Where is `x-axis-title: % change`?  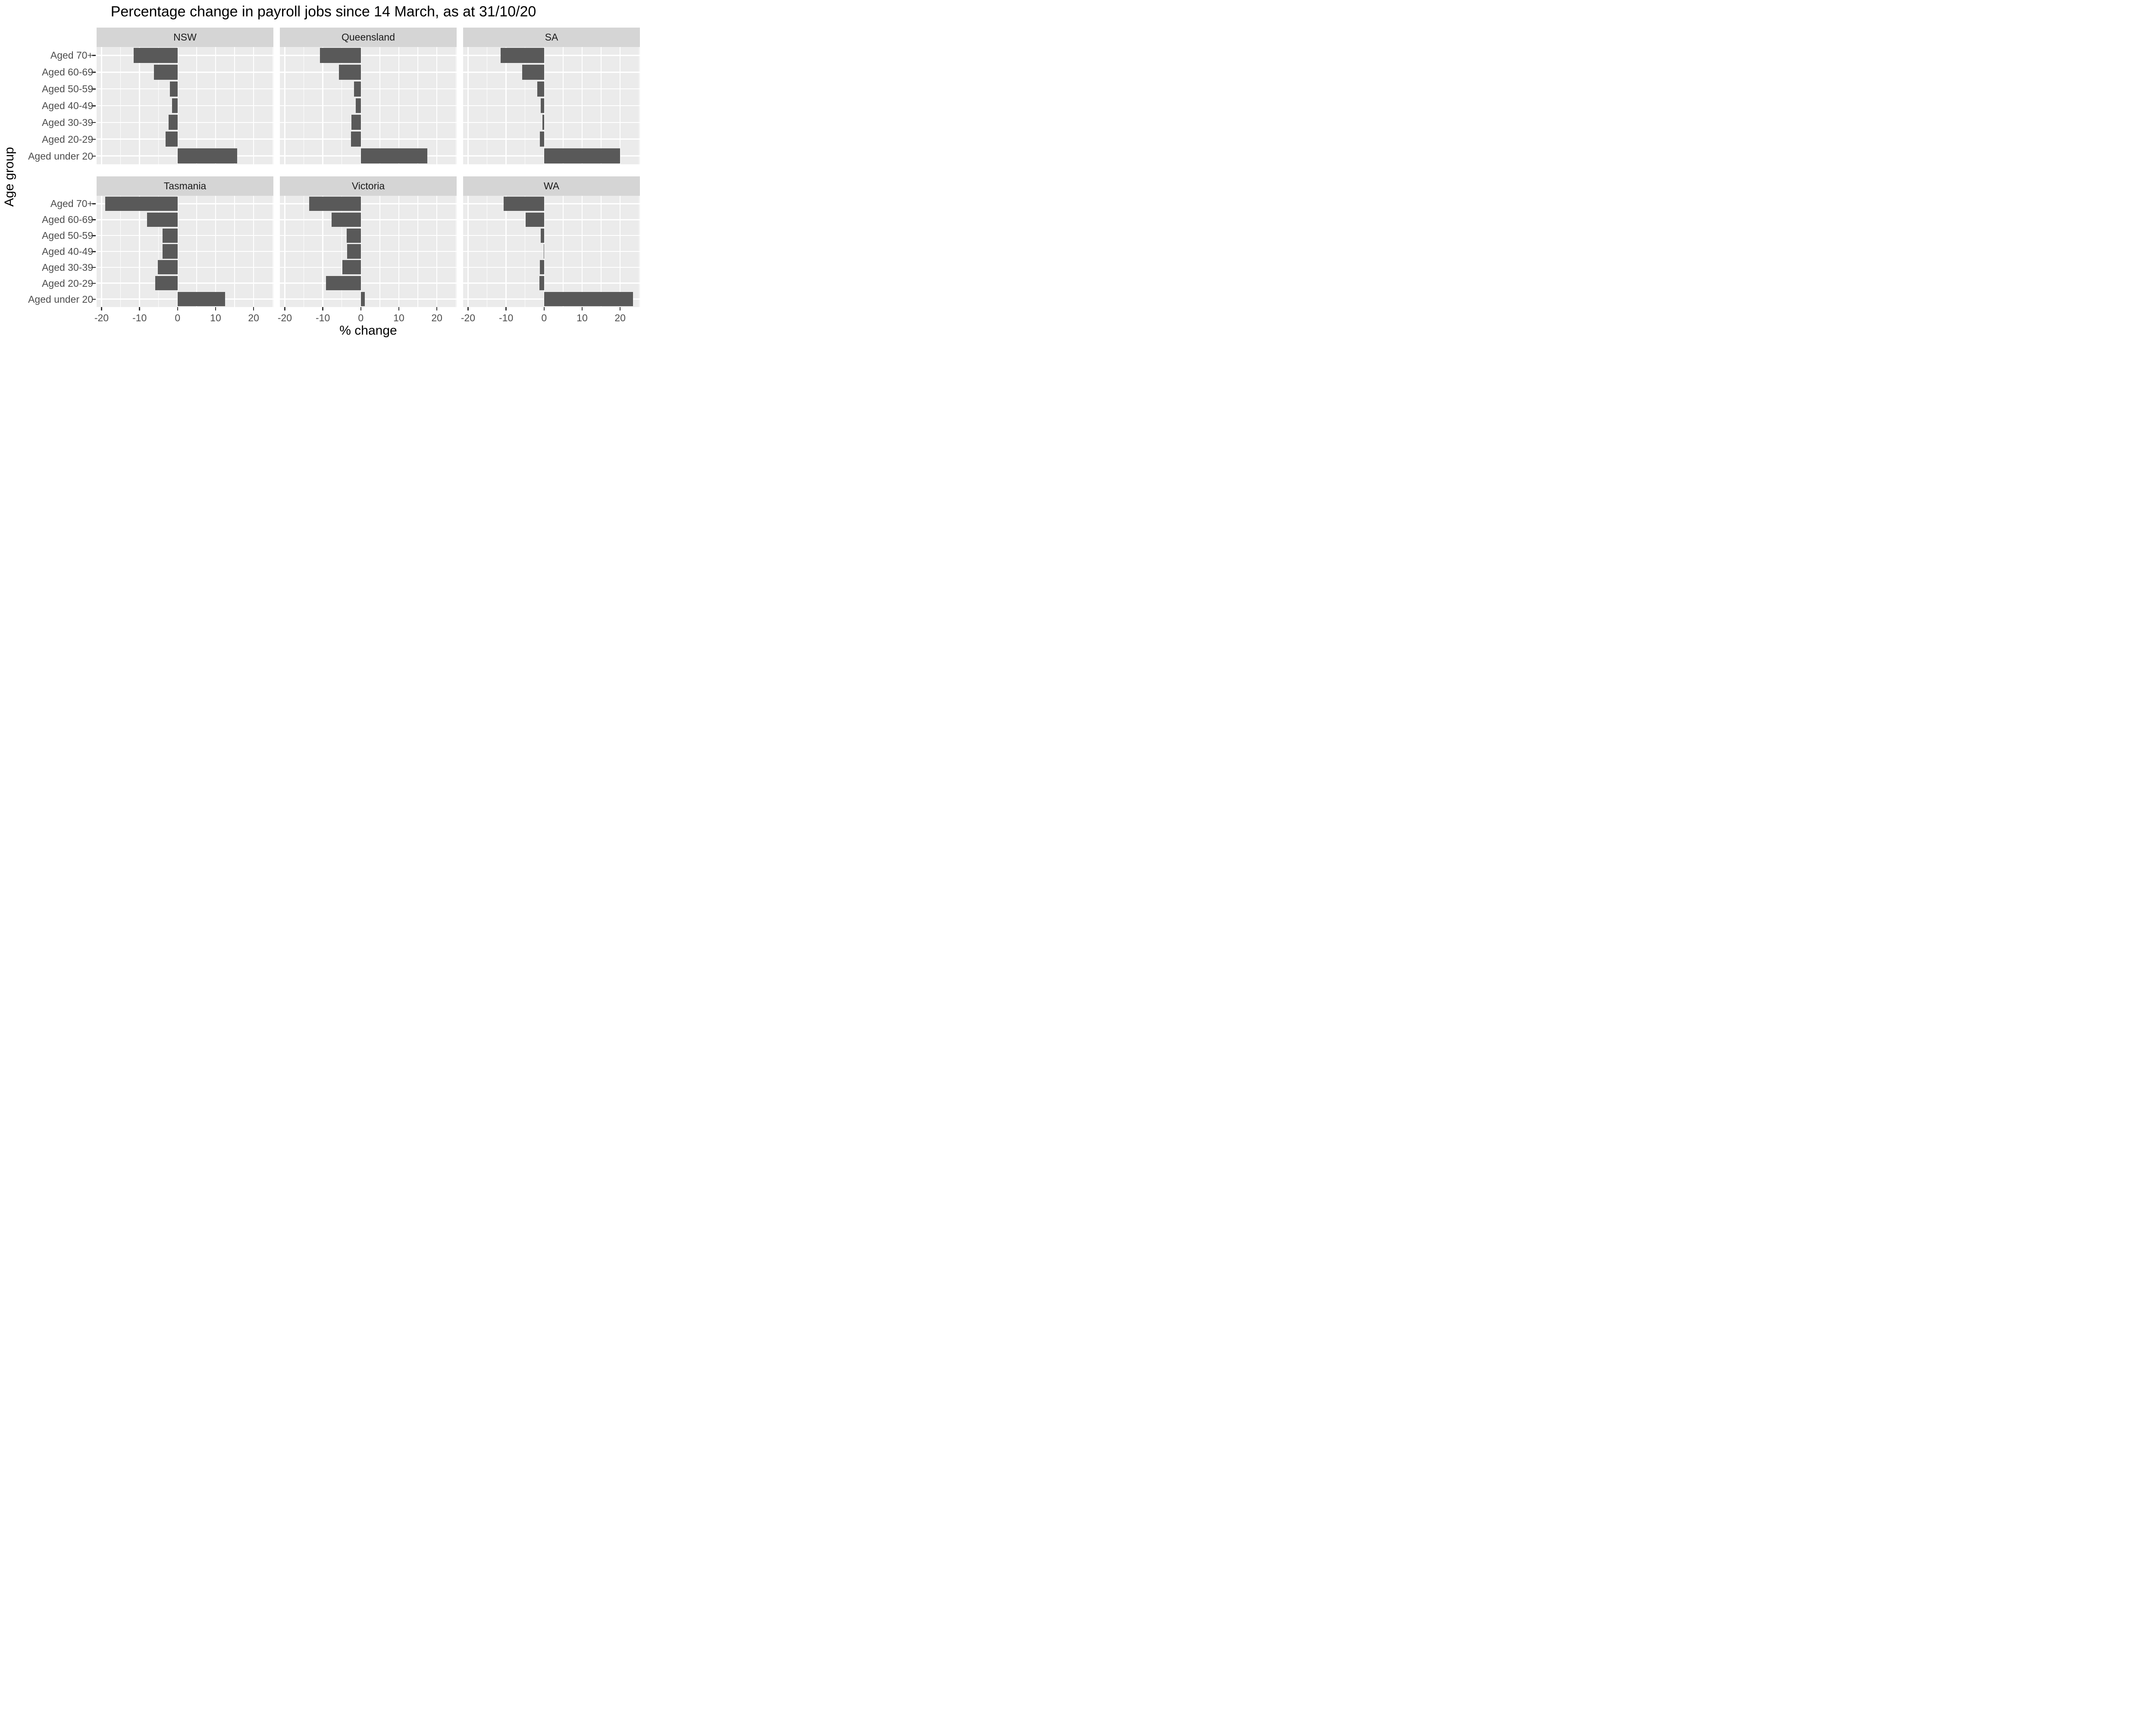
x-axis-title: % change is located at coordinates (368, 330).